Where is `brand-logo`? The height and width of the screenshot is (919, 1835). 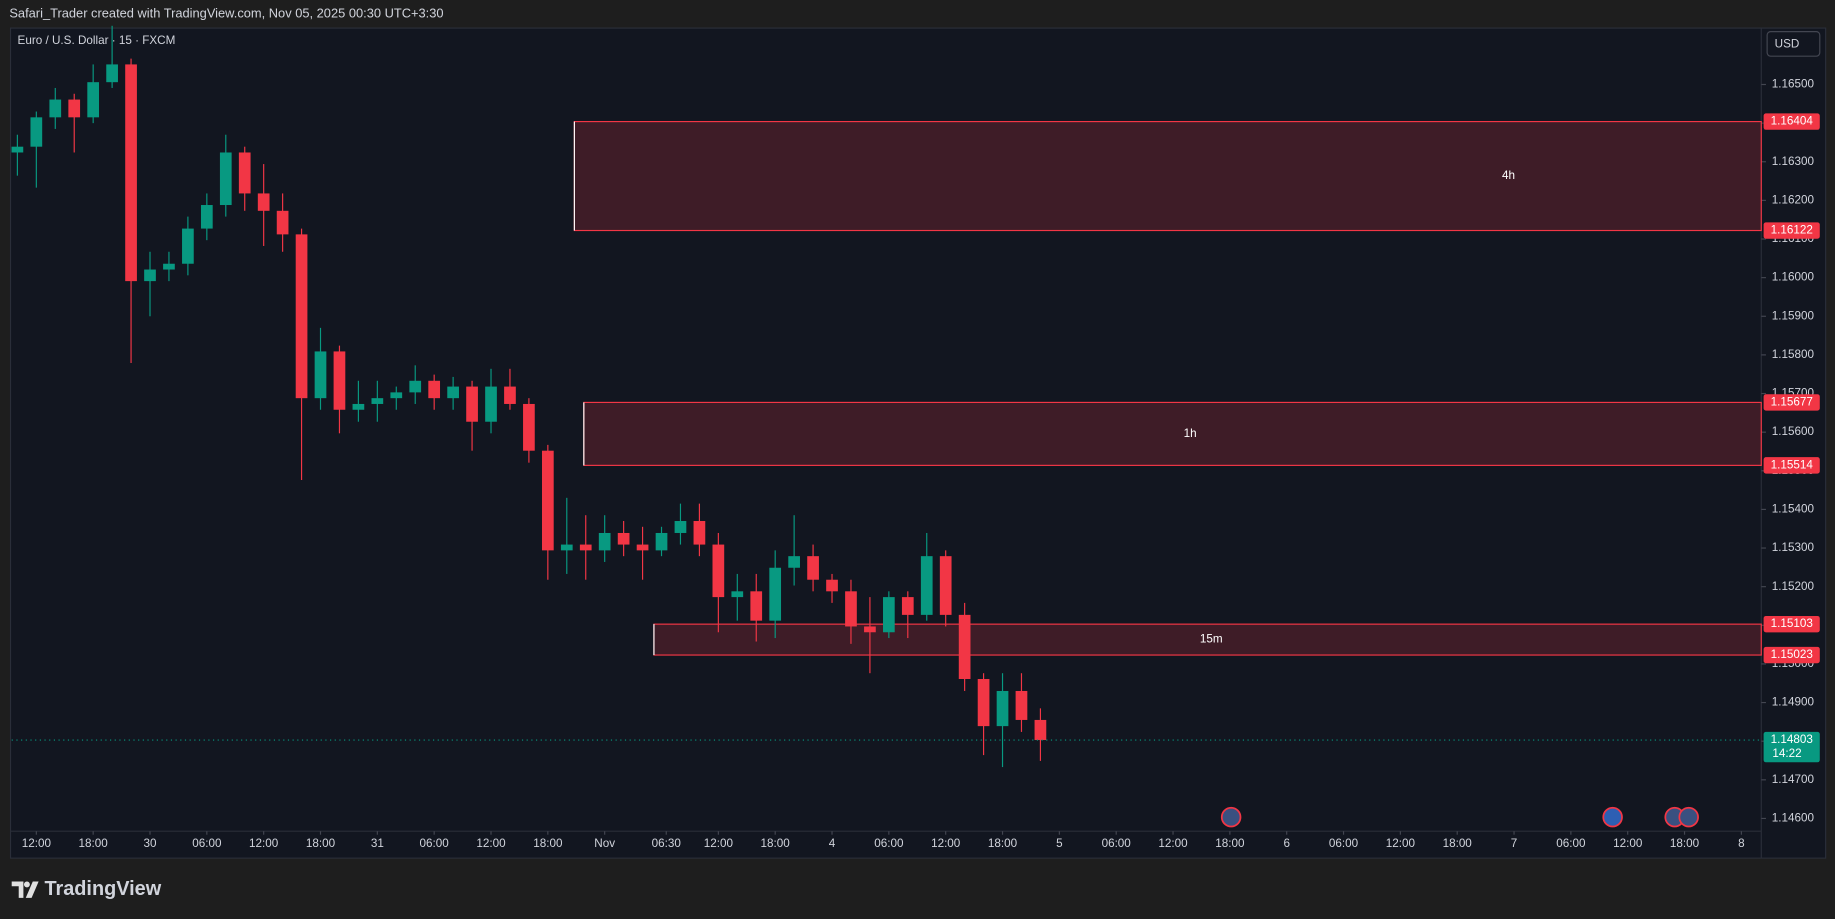
brand-logo is located at coordinates (25, 889).